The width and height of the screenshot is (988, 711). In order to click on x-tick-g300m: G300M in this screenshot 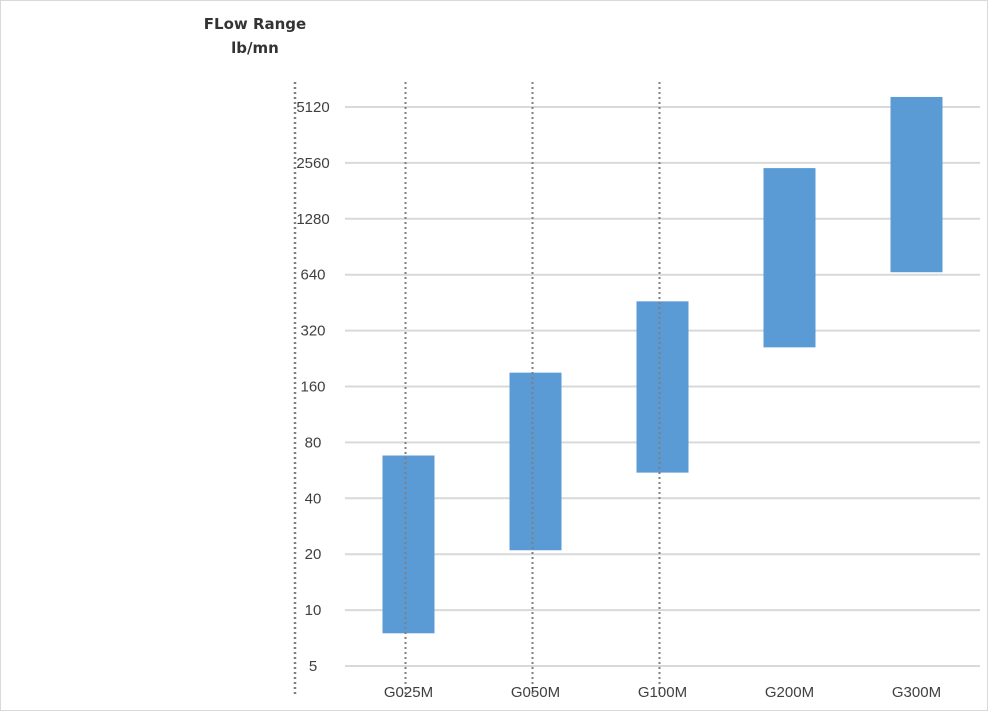, I will do `click(916, 692)`.